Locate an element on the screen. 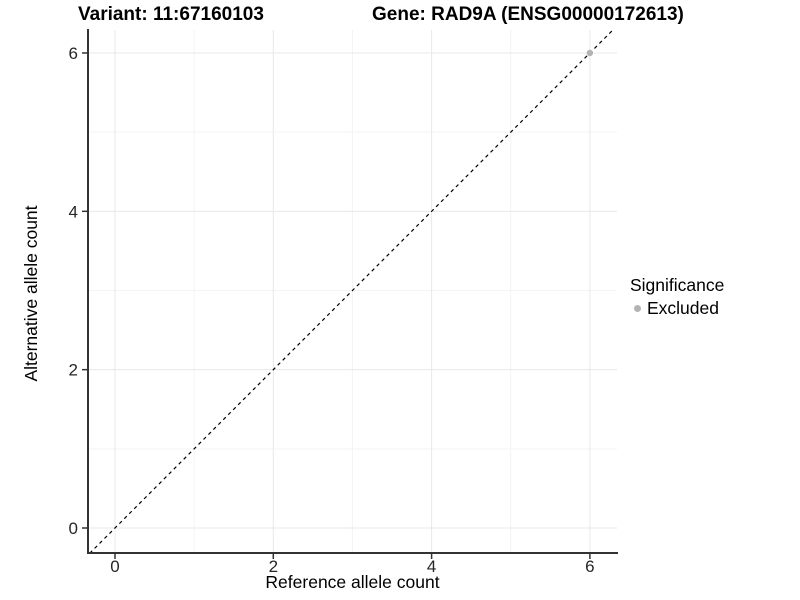  legend-entry-label: Excluded is located at coordinates (683, 308).